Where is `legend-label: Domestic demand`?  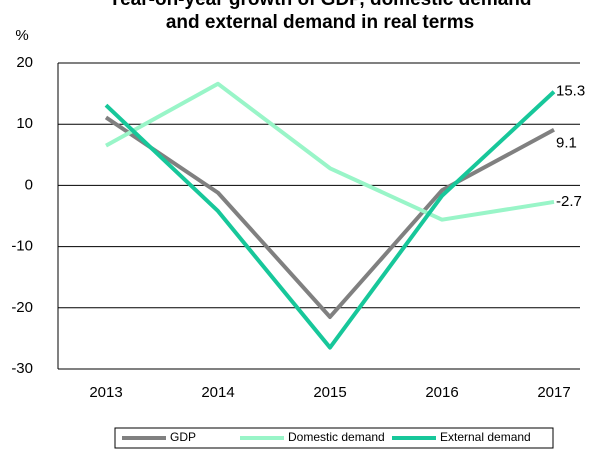
legend-label: Domestic demand is located at coordinates (336, 437).